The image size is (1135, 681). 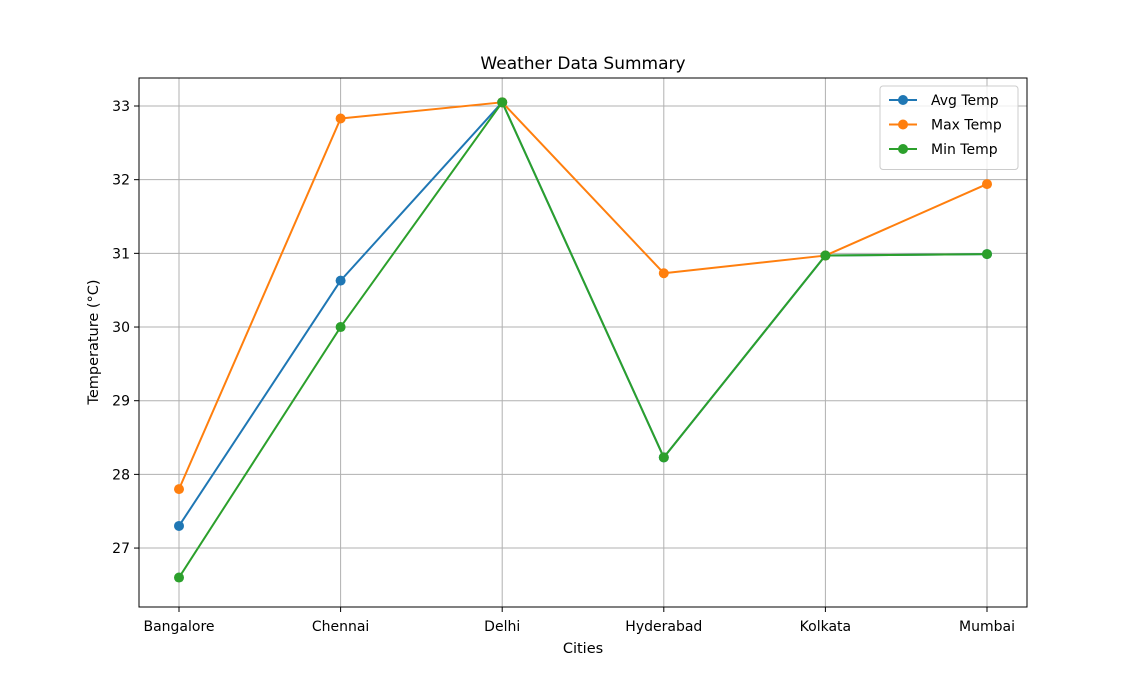 I want to click on legend-item: Max Temp, so click(x=945, y=126).